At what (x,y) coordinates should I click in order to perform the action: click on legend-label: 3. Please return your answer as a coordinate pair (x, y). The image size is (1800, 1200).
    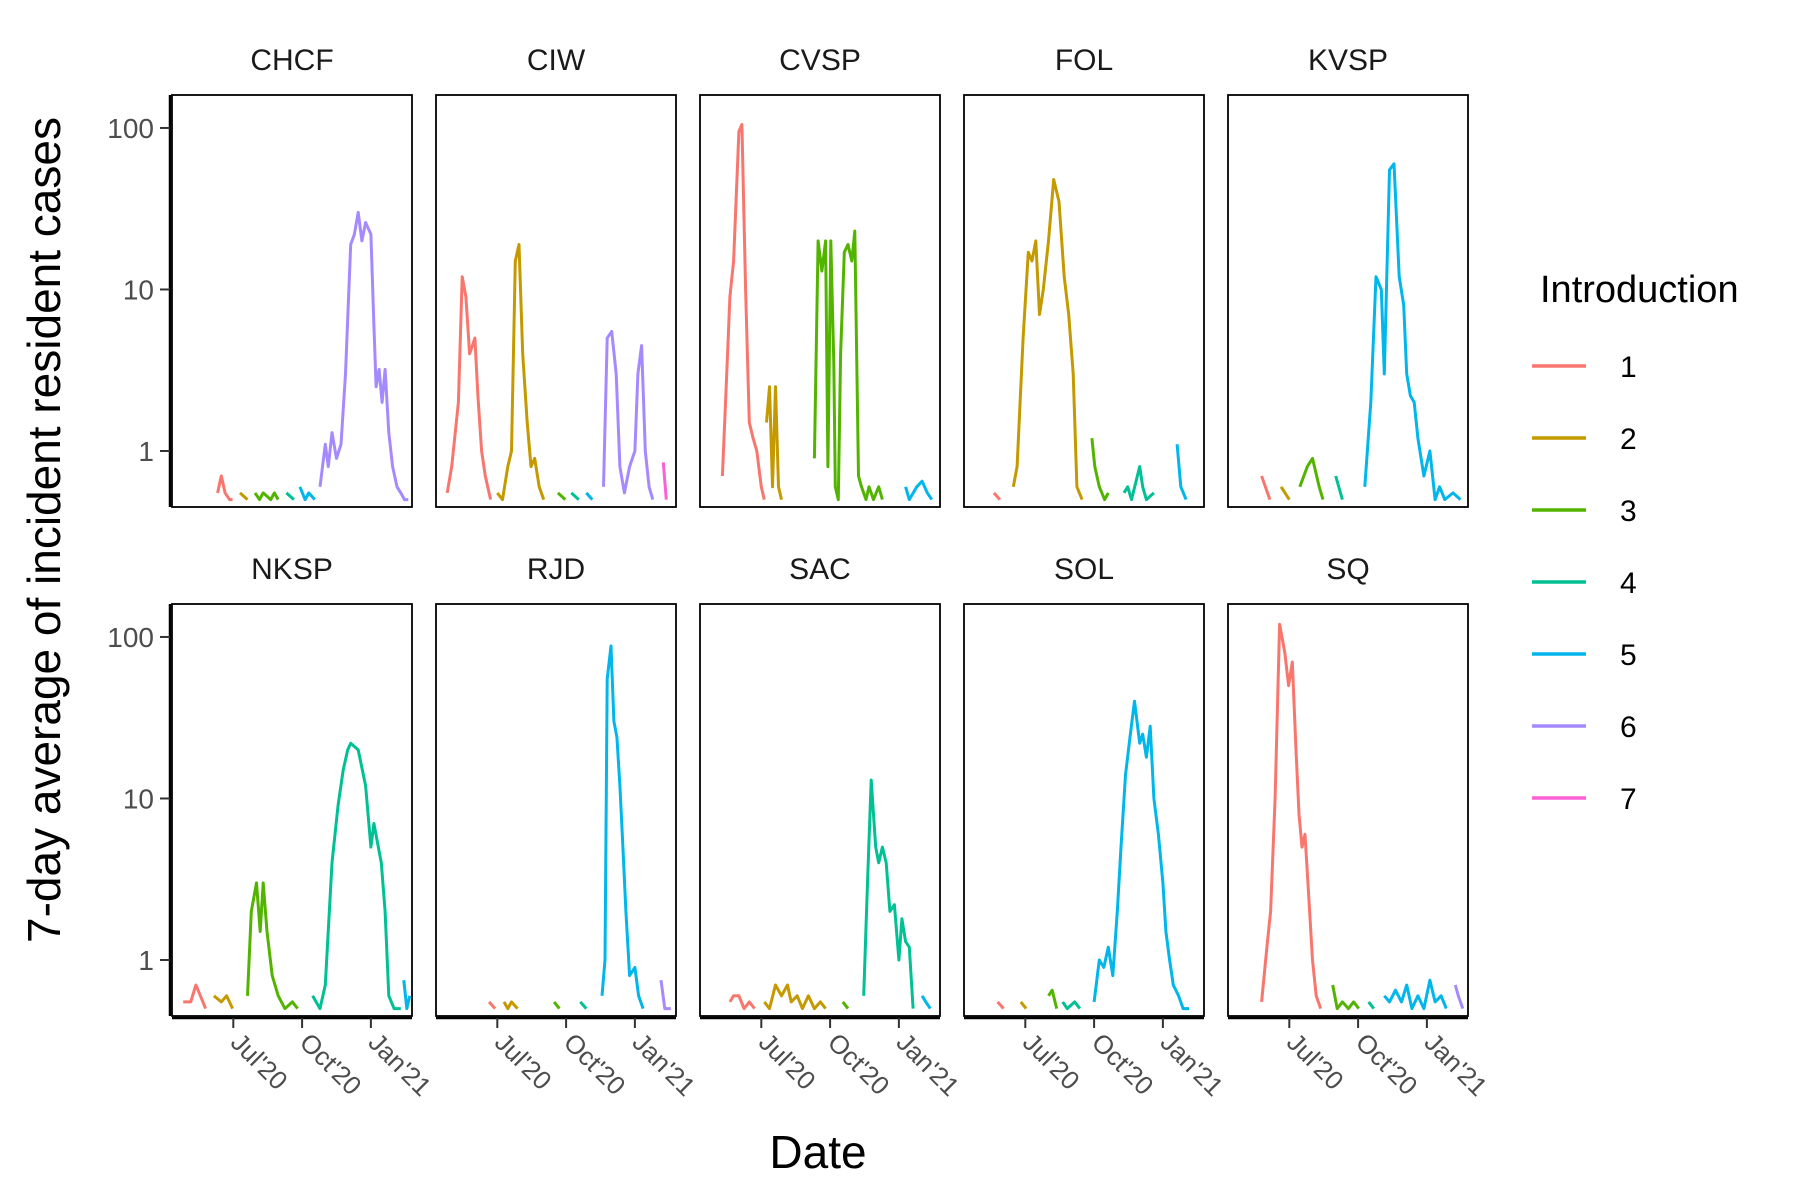
    Looking at the image, I should click on (1628, 511).